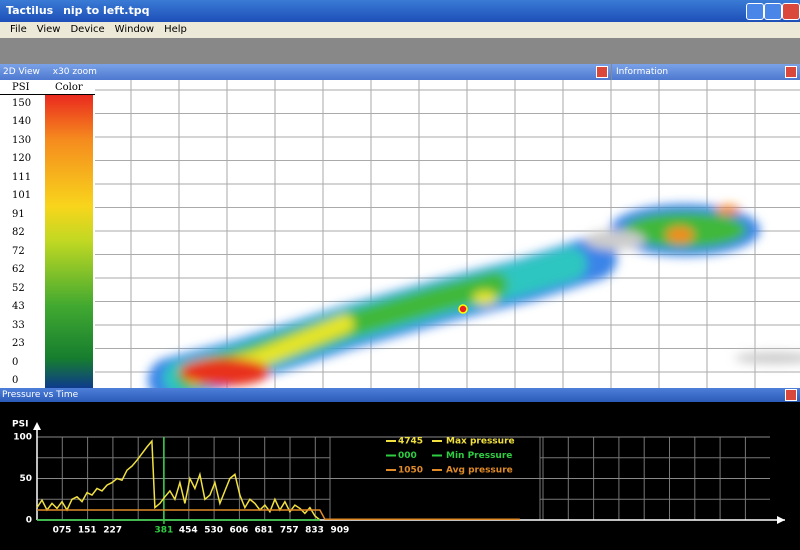  I want to click on view-zoom: x30 zoom, so click(74, 72).